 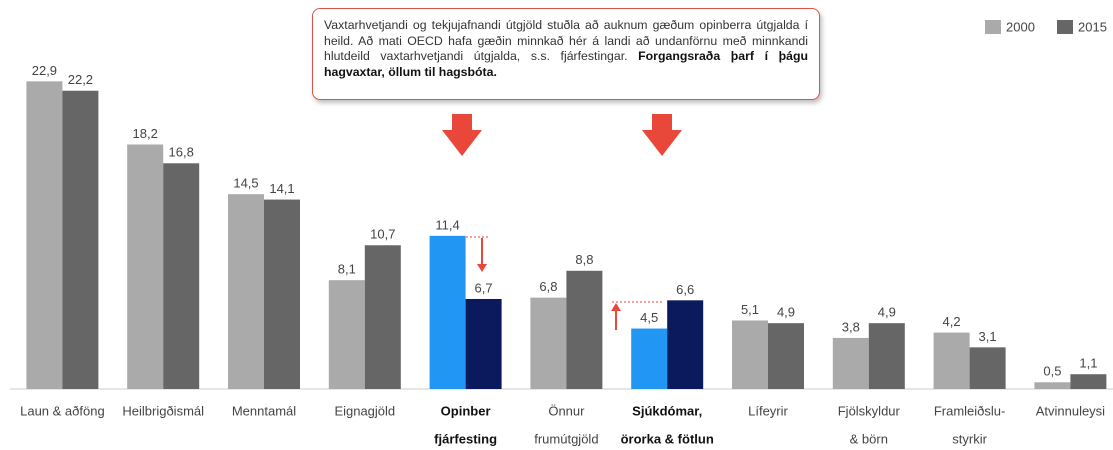 What do you see at coordinates (364, 410) in the screenshot?
I see `x-tick-label: Eignagjöld` at bounding box center [364, 410].